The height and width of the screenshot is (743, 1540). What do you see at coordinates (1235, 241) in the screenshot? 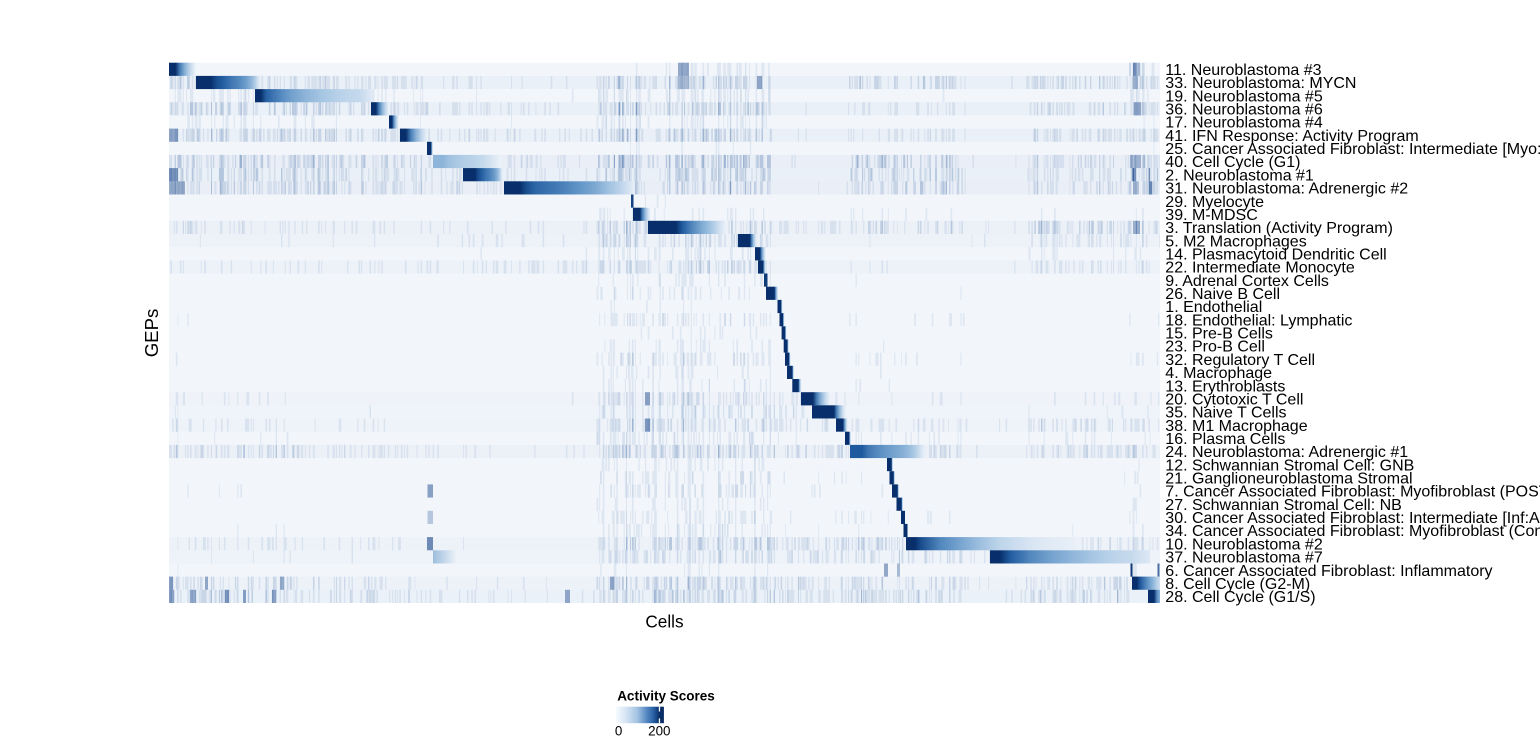
I see `svg-text: 5. M2 Macrophages` at bounding box center [1235, 241].